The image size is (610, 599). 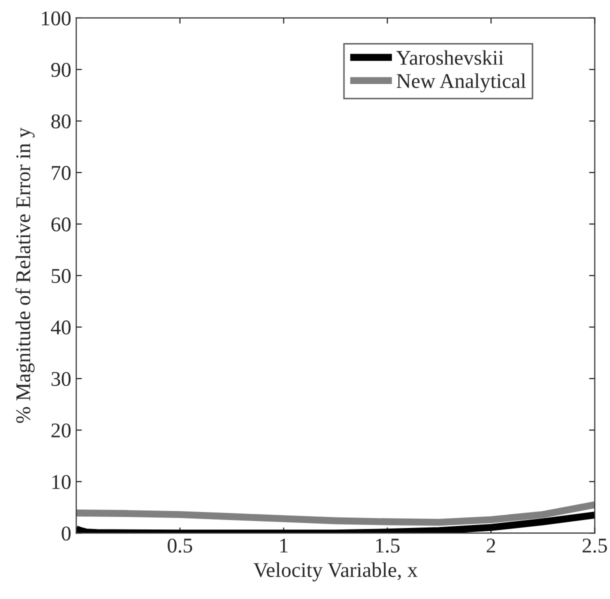 I want to click on x-tick-label: 0.5, so click(x=180, y=545).